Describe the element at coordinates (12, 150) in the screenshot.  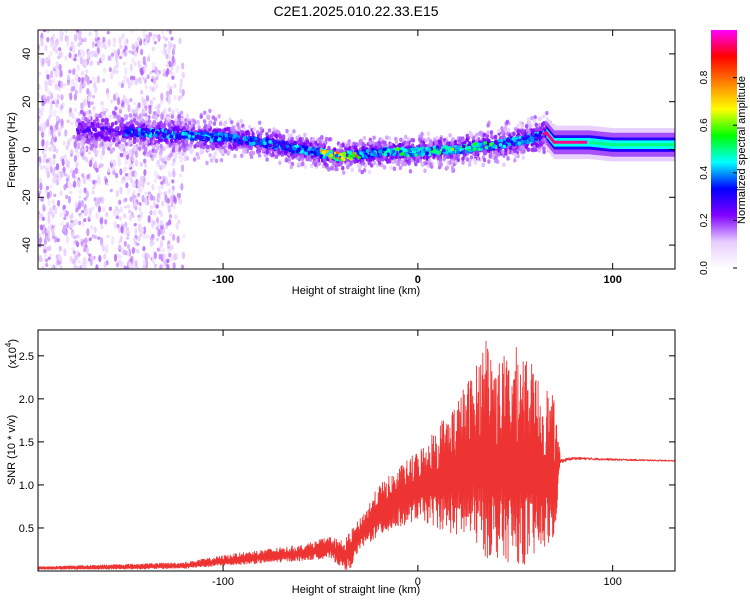
I see `spectrogram-y-axis-label: Frequency (Hz)` at that location.